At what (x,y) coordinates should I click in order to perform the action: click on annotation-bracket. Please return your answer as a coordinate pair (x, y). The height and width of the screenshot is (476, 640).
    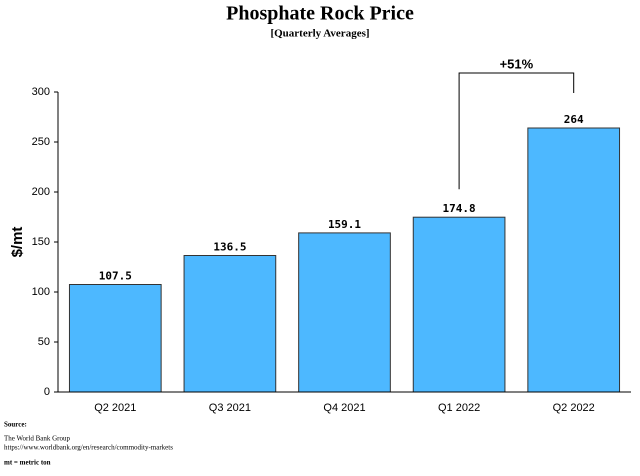
    Looking at the image, I should click on (516, 131).